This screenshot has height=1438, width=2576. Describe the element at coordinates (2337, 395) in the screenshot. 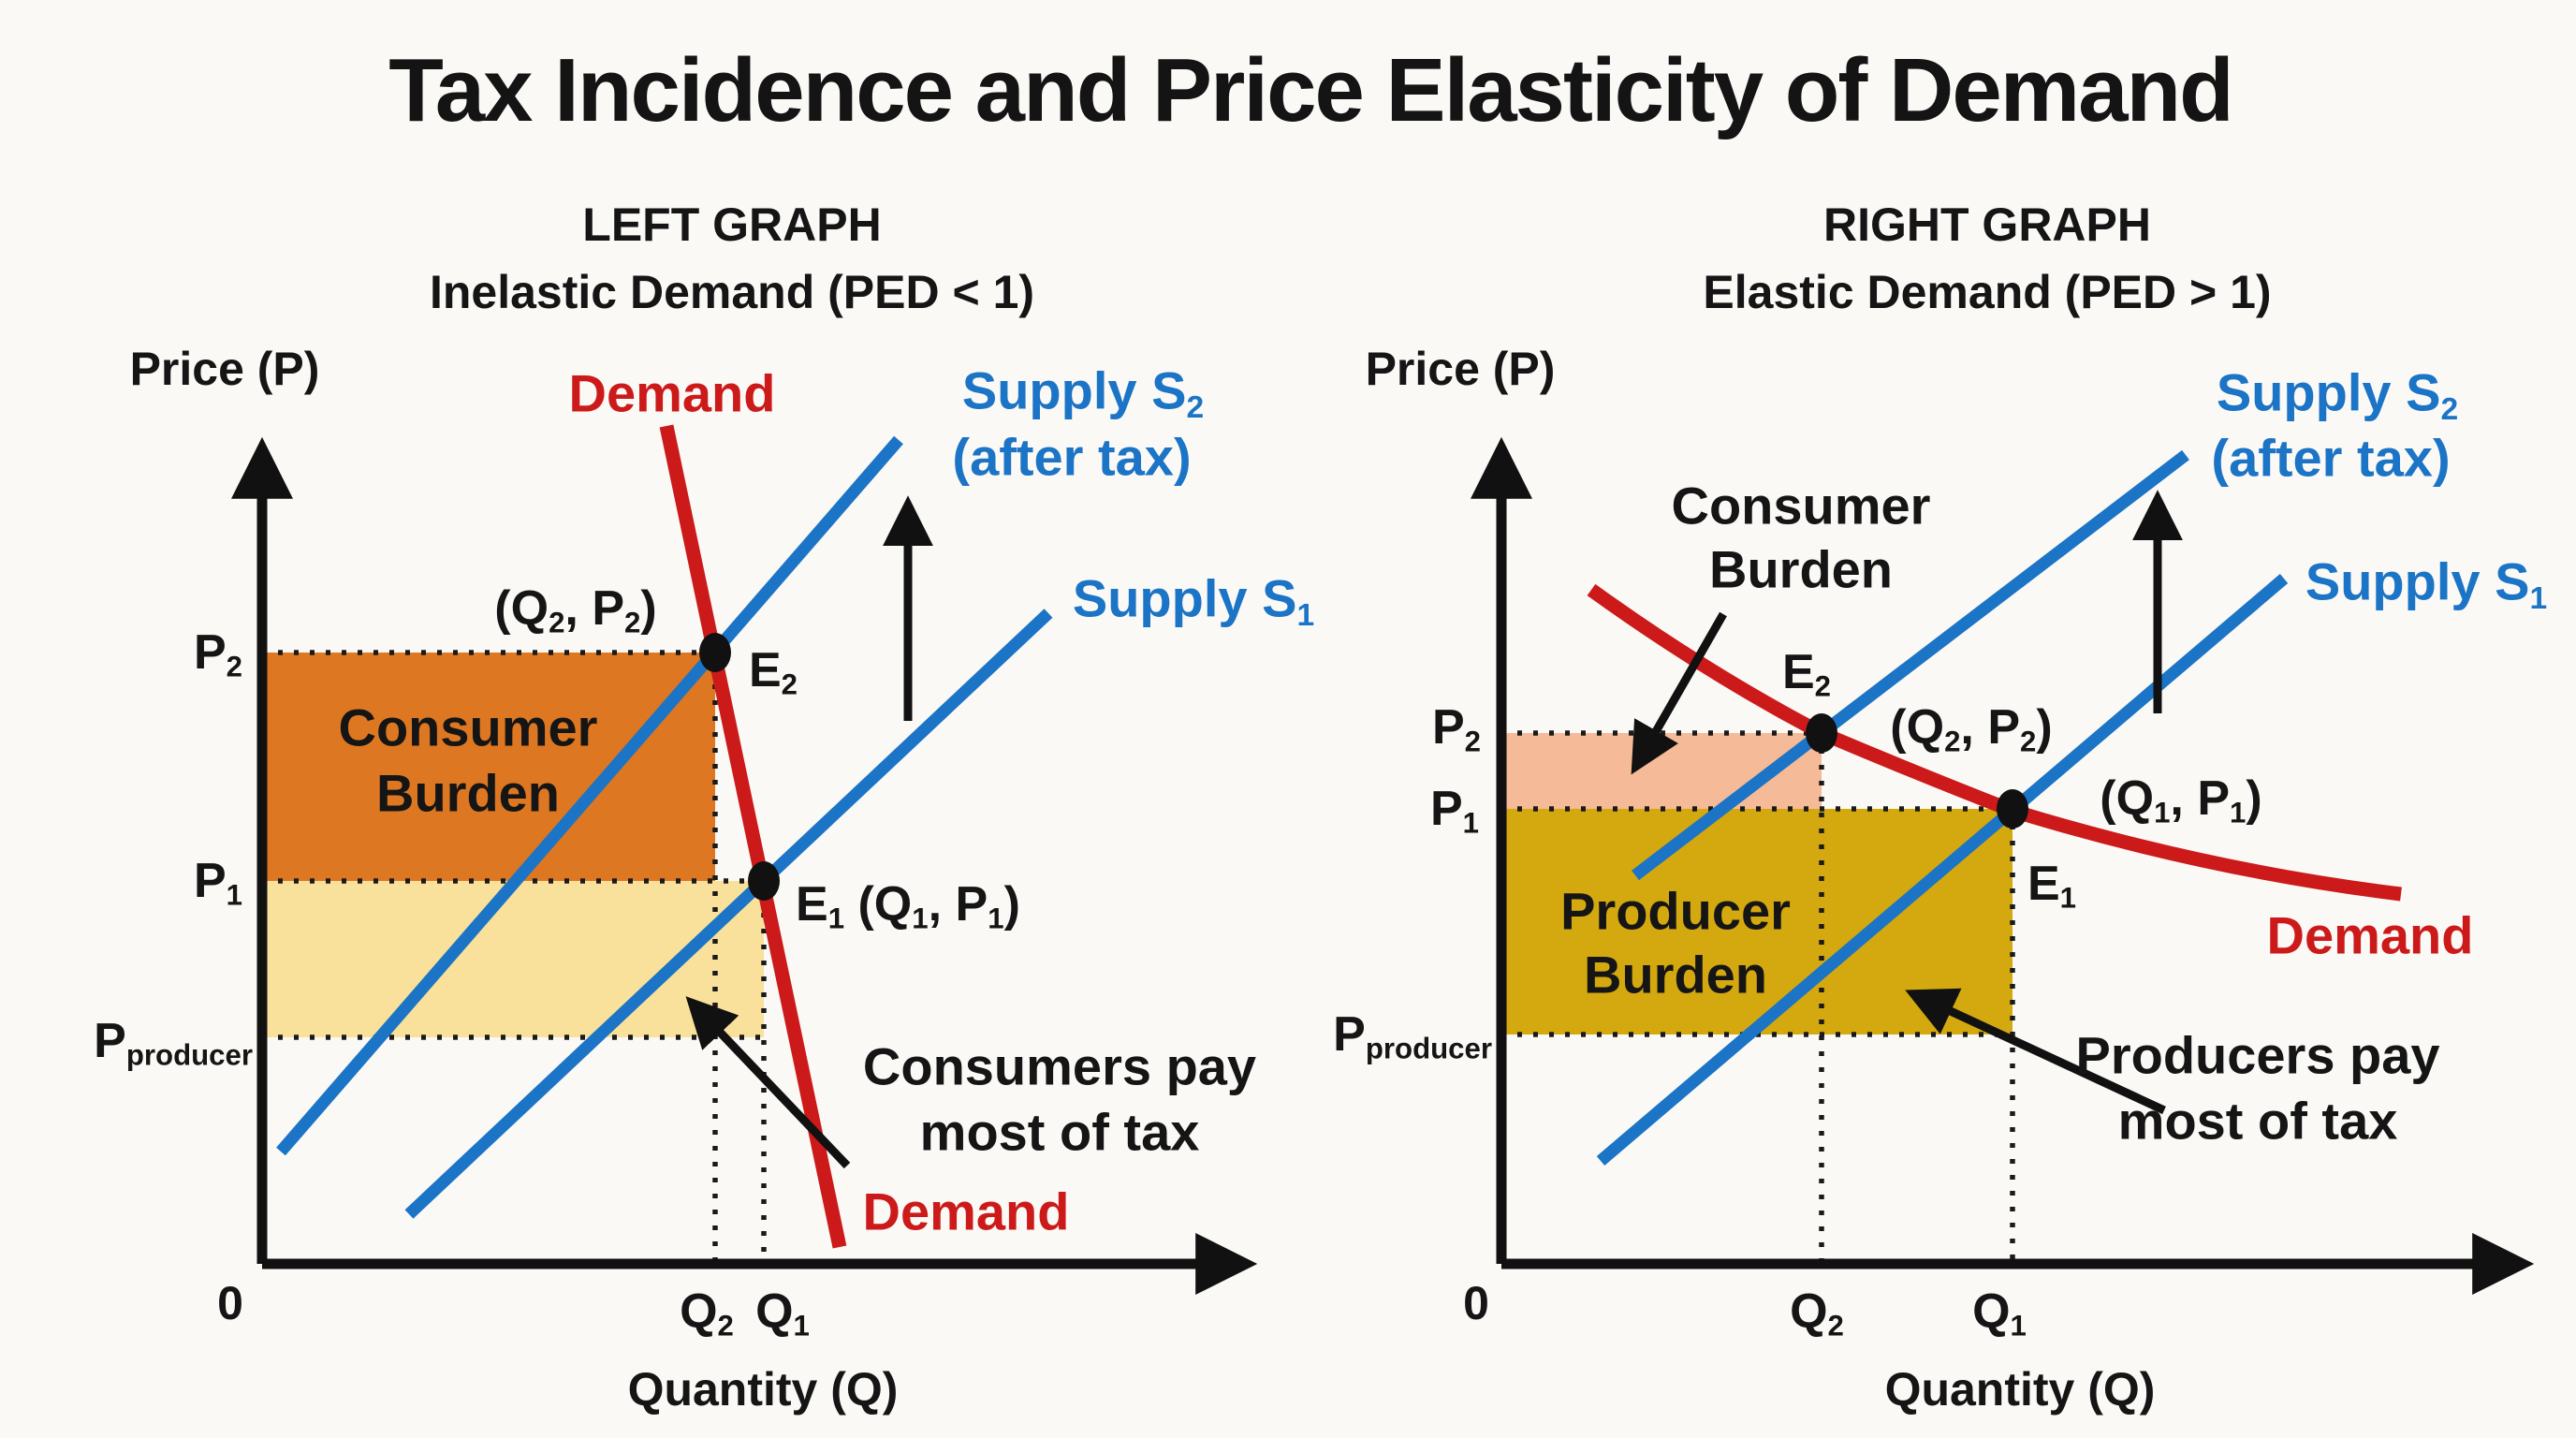

I see `right-supply-s2-label: Supply S2` at that location.